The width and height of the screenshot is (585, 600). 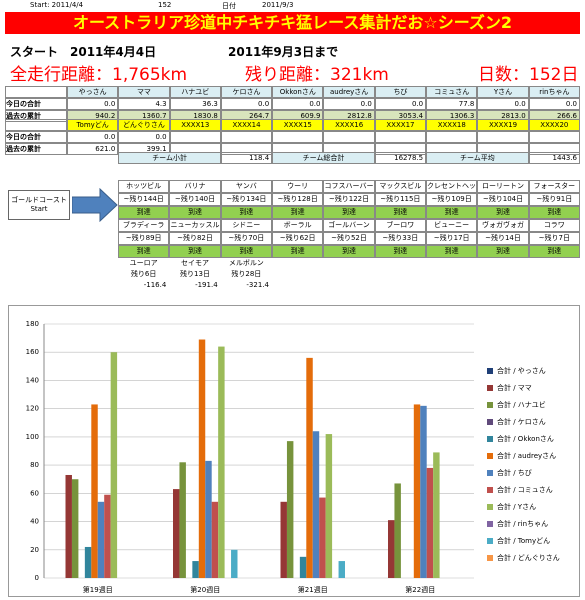 What do you see at coordinates (522, 523) in the screenshot?
I see `legend-label: 合計 / rinちゃん` at bounding box center [522, 523].